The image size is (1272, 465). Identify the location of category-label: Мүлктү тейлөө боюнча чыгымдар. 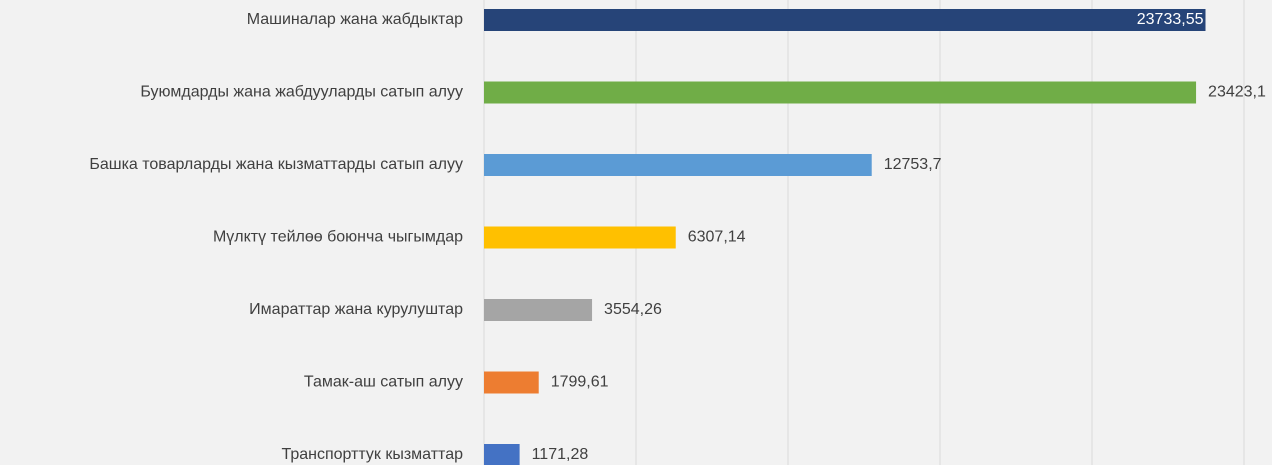
(338, 237).